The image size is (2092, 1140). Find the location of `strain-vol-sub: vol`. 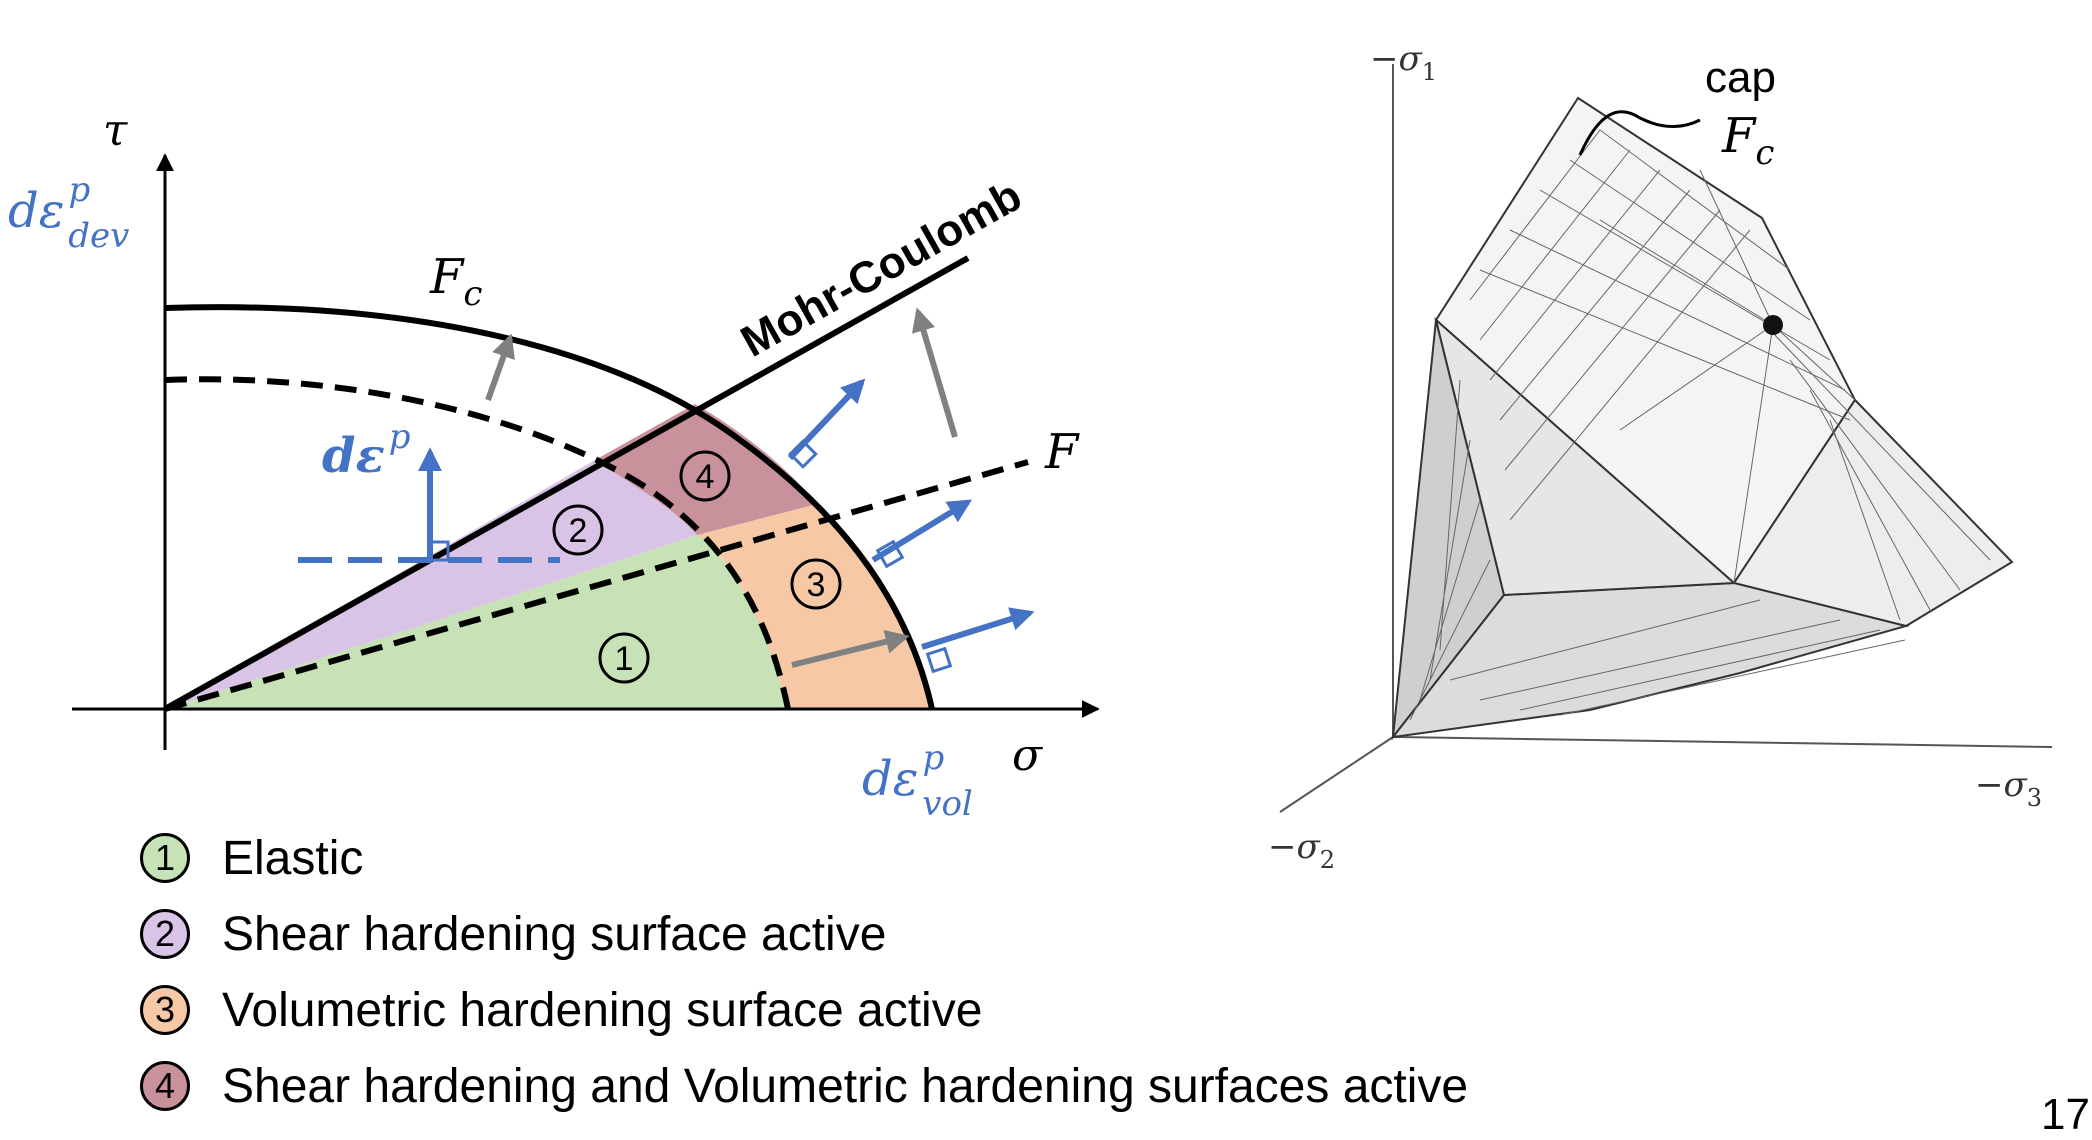

strain-vol-sub: vol is located at coordinates (947, 804).